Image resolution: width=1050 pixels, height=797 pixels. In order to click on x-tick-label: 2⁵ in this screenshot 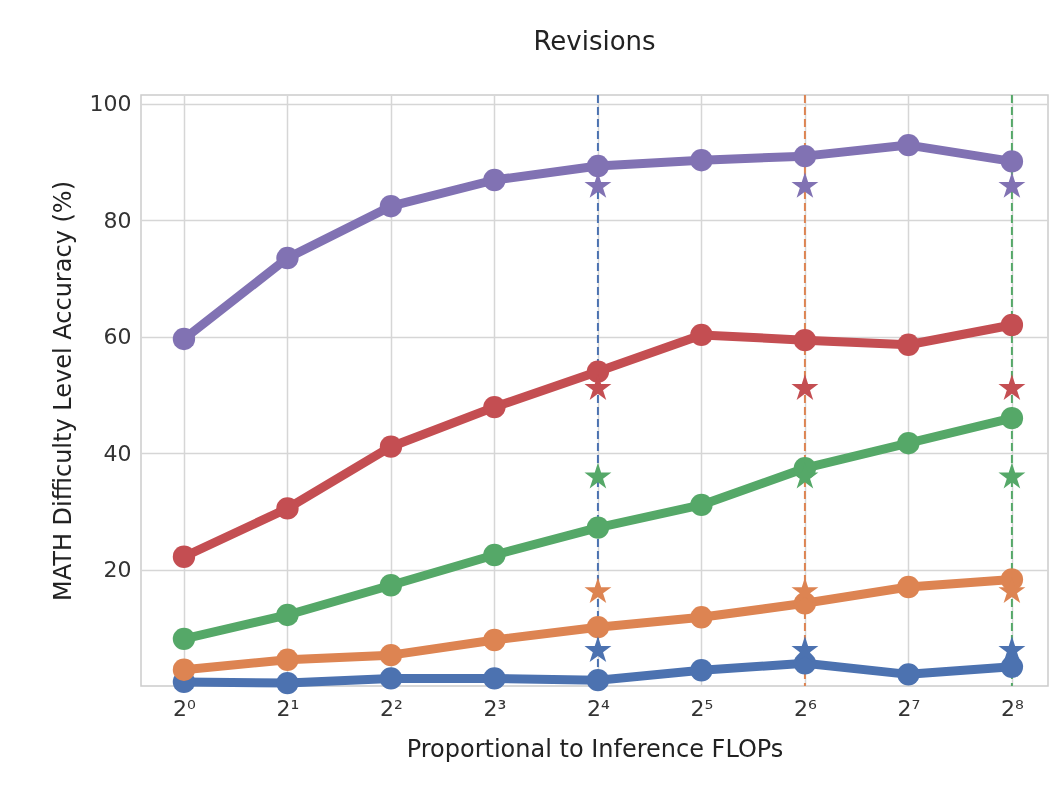, I will do `click(702, 708)`.